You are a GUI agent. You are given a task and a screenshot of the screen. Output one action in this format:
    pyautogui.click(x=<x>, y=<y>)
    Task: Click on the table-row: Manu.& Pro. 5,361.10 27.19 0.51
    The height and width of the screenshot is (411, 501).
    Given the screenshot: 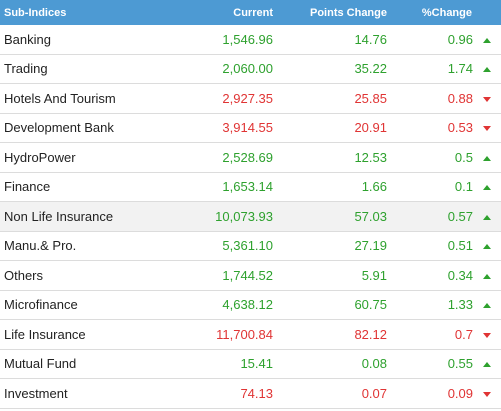 What is the action you would take?
    pyautogui.click(x=250, y=246)
    